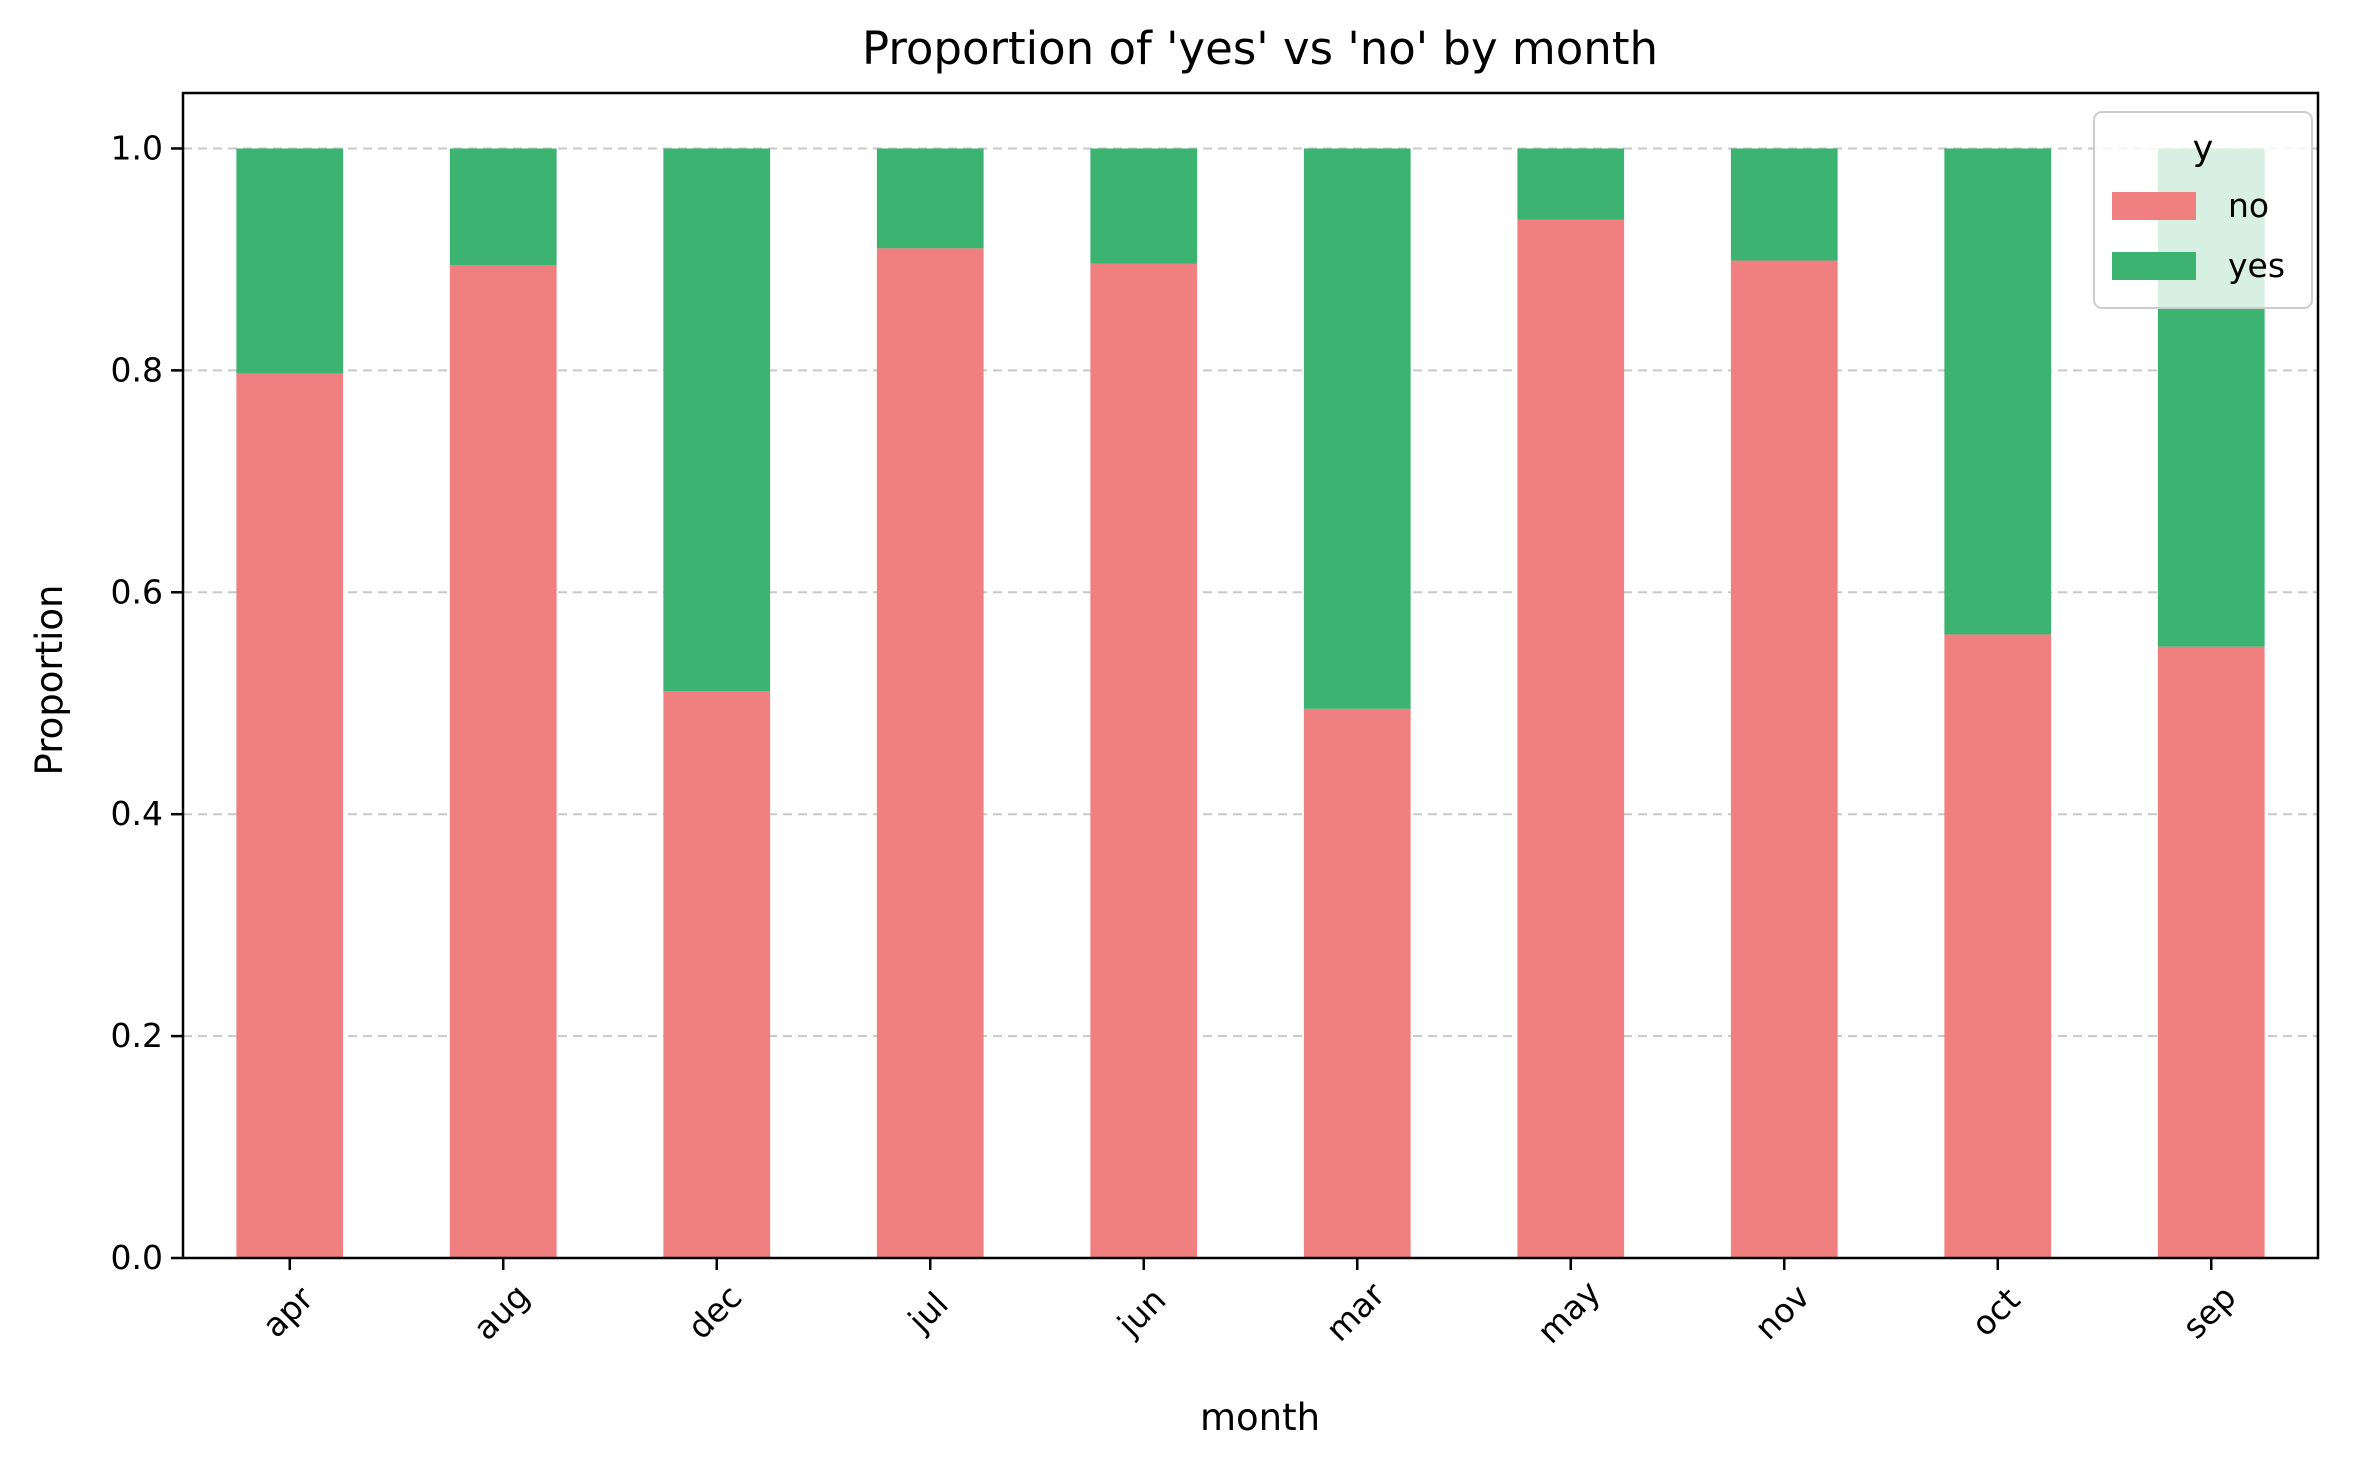 This screenshot has height=1468, width=2367. I want to click on chart-title: Proportion of 'yes' vs 'no' by month, so click(1260, 48).